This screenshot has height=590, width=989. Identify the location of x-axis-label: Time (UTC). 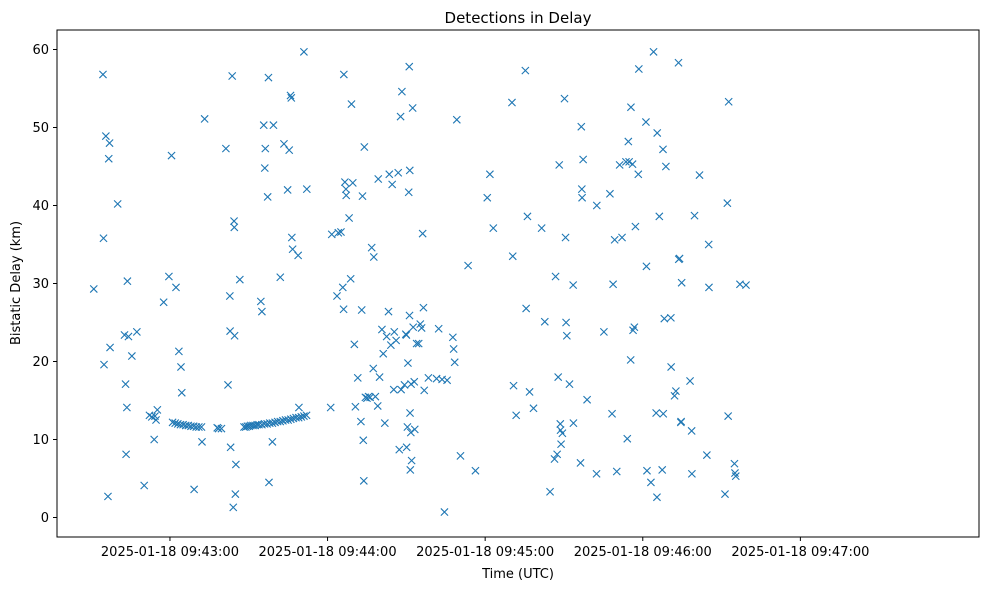
(517, 574).